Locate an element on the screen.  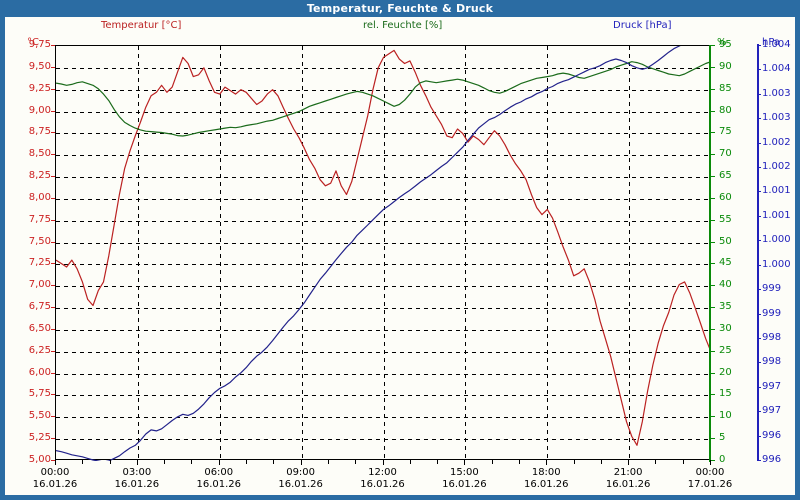
temperature-tick-label: 5,25 is located at coordinates (39, 438).